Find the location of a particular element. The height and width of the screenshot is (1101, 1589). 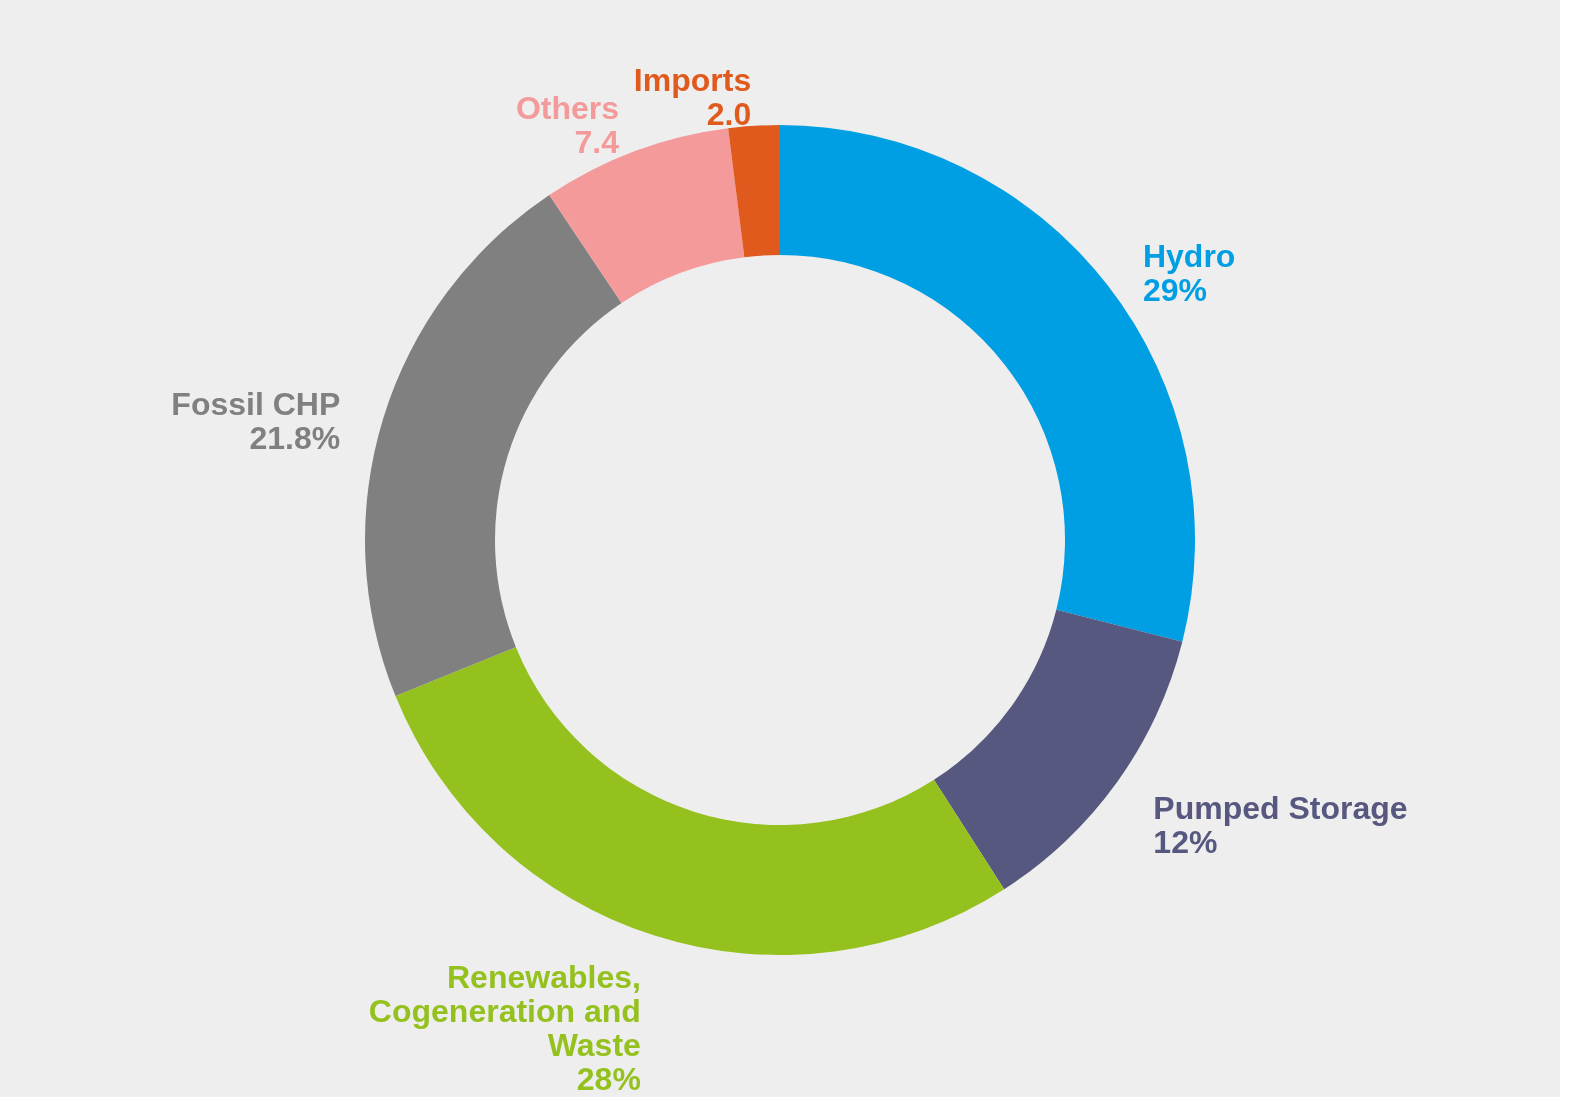

data-label: 12% is located at coordinates (1185, 841).